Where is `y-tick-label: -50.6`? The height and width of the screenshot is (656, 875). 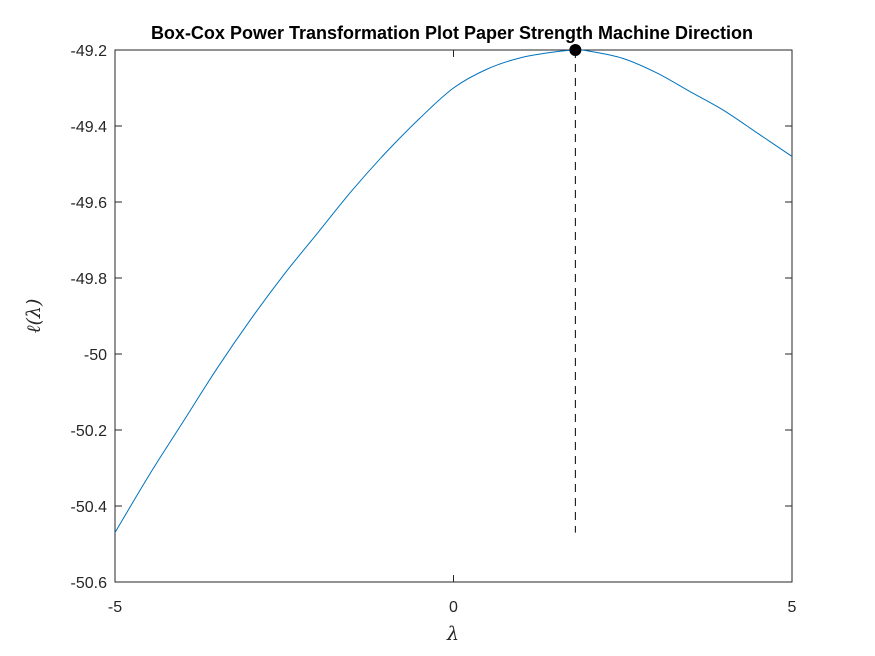
y-tick-label: -50.6 is located at coordinates (89, 583).